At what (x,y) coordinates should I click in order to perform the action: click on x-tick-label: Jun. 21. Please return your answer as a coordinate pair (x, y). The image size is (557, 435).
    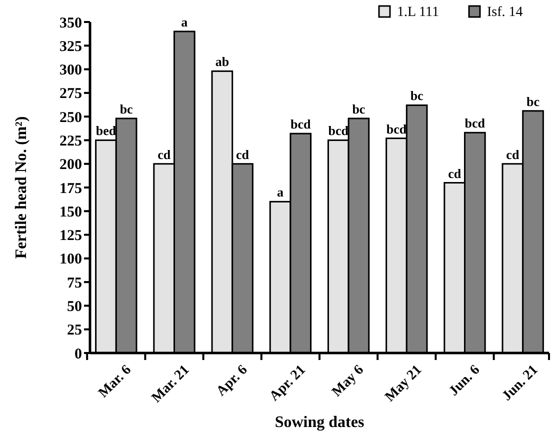
    Looking at the image, I should click on (521, 383).